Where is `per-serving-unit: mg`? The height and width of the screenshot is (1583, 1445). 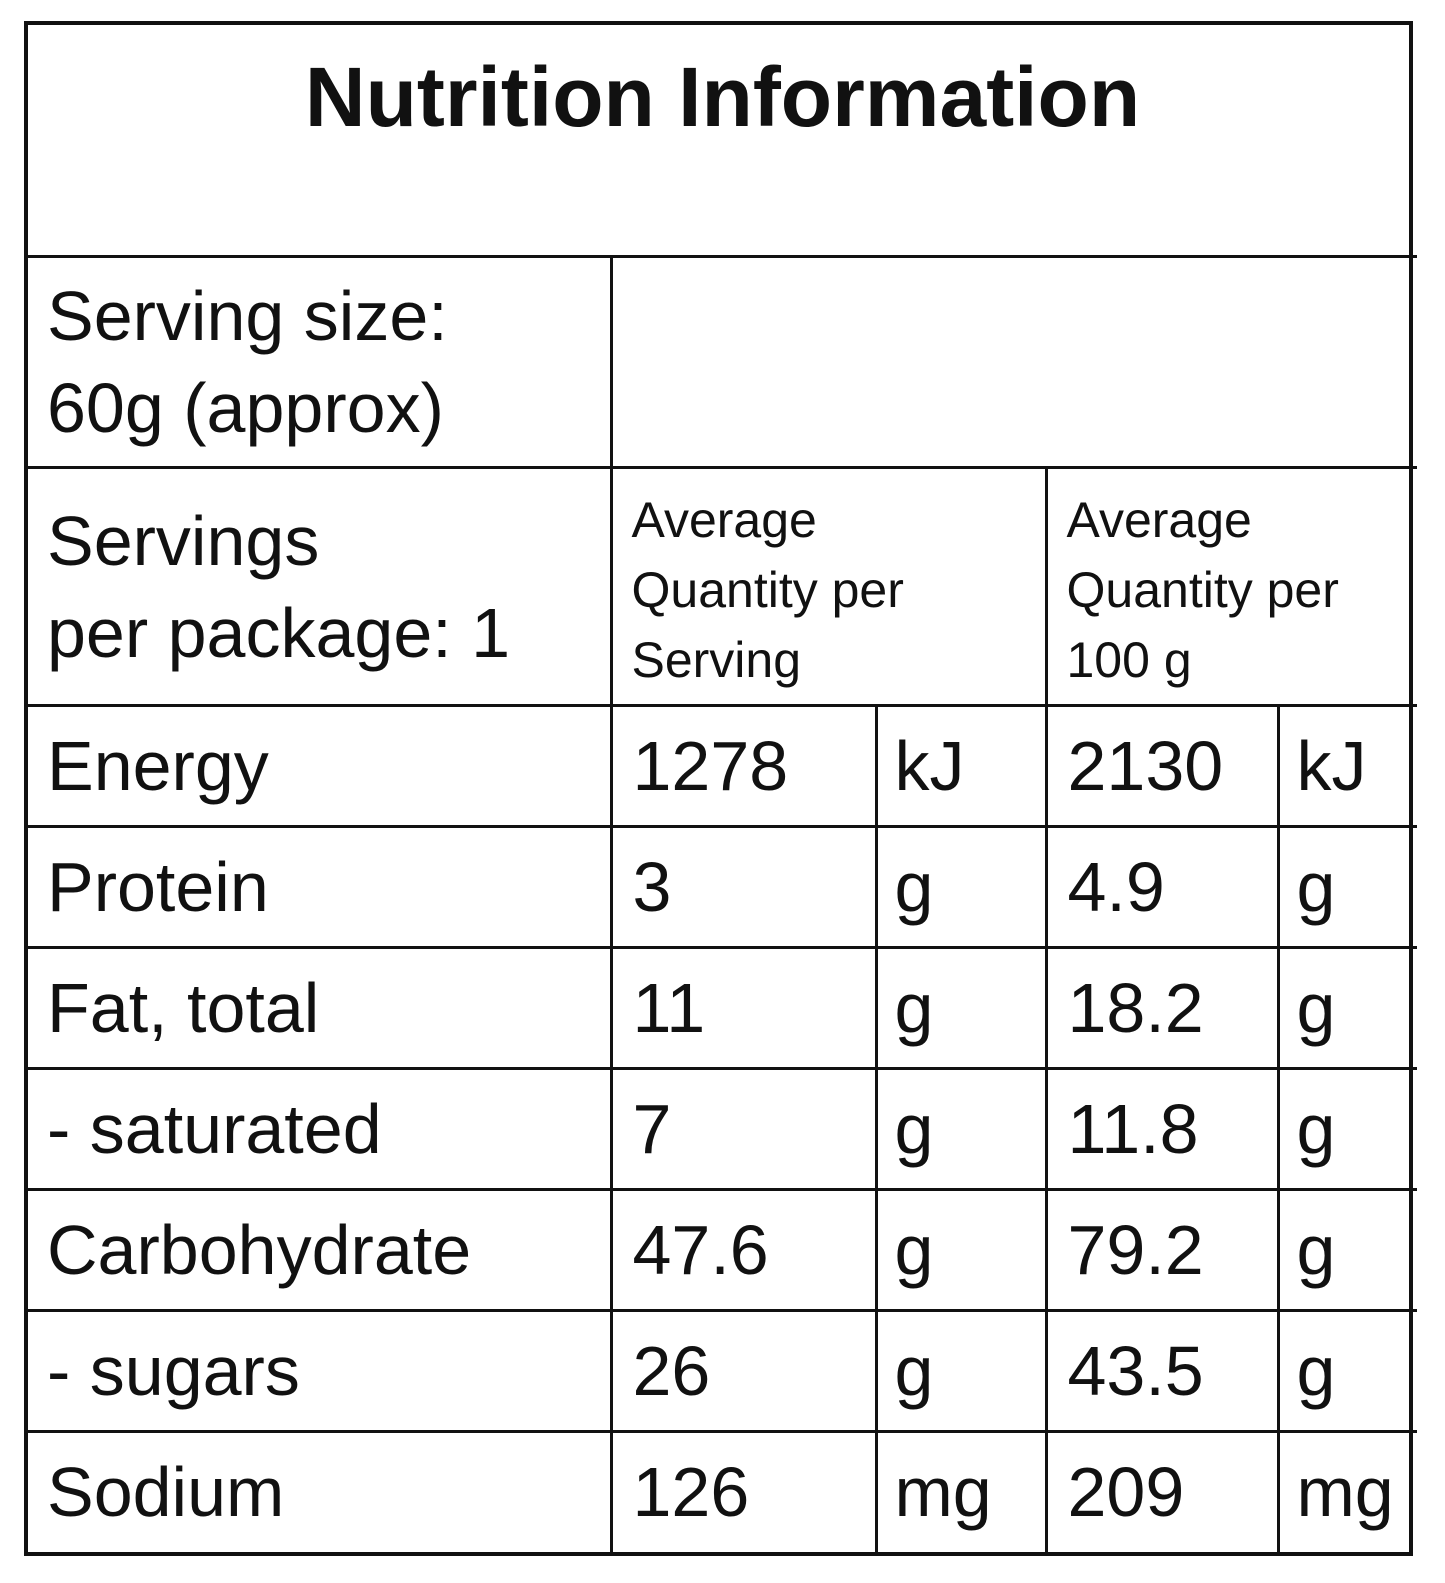
per-serving-unit: mg is located at coordinates (961, 1490).